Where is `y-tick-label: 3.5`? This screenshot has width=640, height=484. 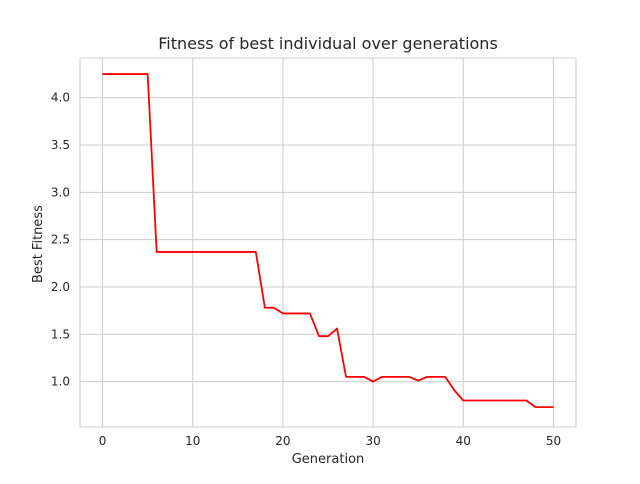
y-tick-label: 3.5 is located at coordinates (60, 145).